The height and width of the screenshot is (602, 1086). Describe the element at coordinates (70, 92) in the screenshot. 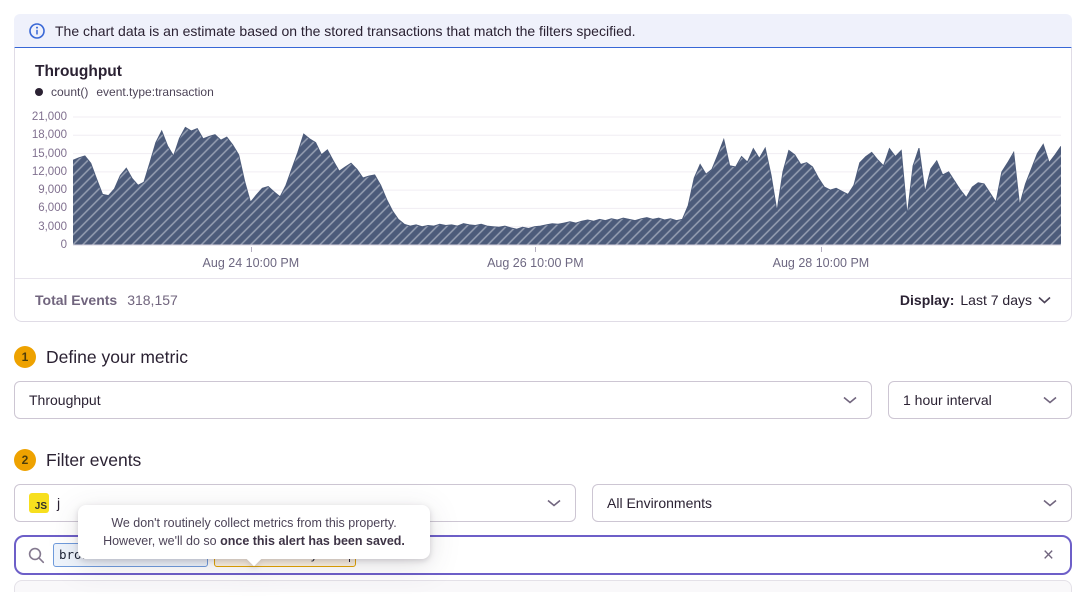

I see `legend-series-label: count()` at that location.